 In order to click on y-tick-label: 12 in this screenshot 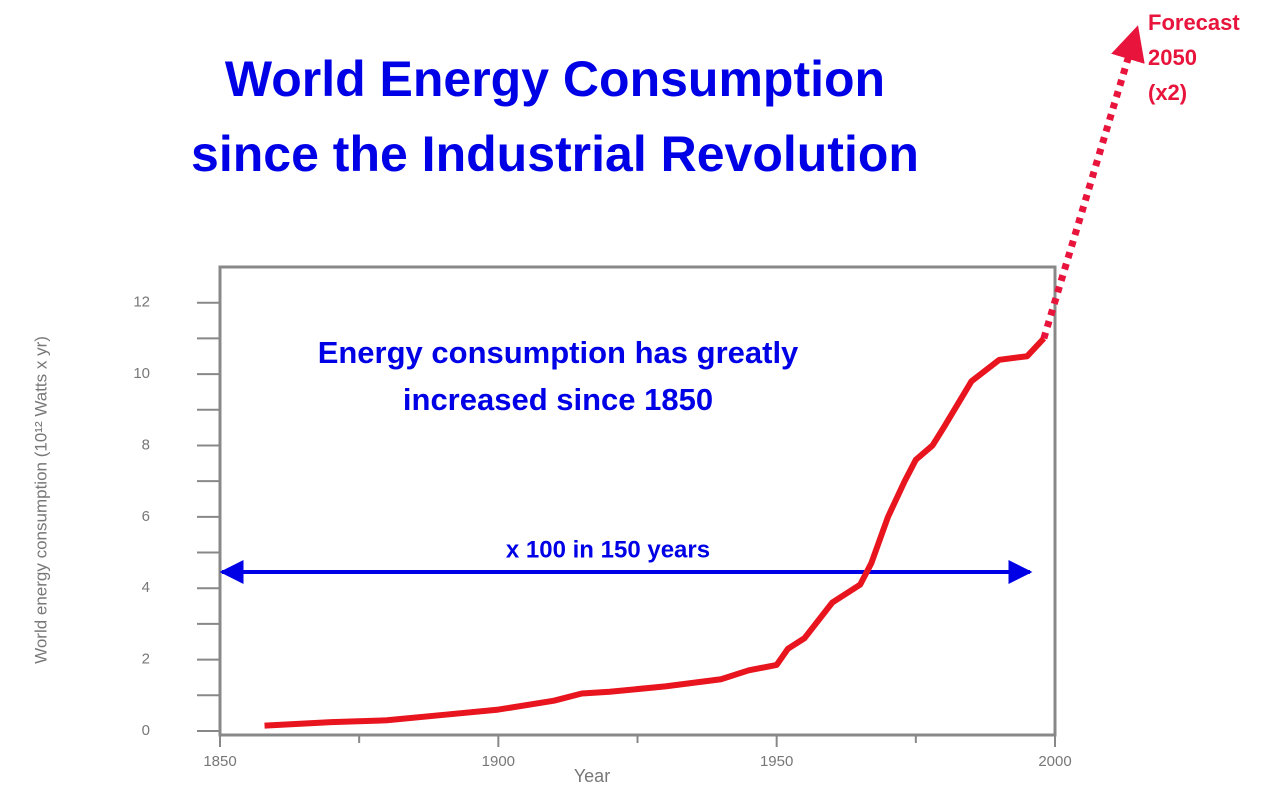, I will do `click(141, 302)`.